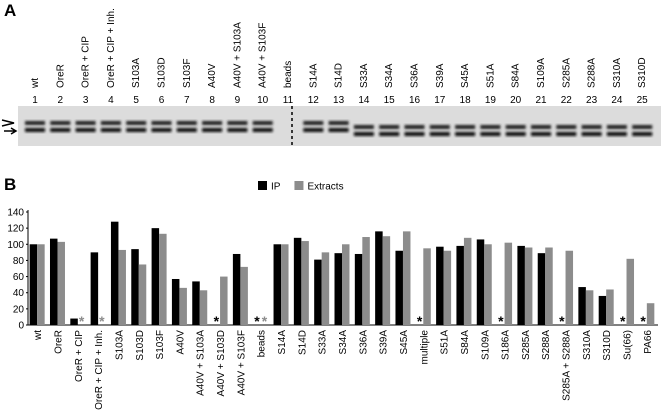 The image size is (661, 416). Describe the element at coordinates (323, 342) in the screenshot. I see `x-tick-label: S33A` at that location.